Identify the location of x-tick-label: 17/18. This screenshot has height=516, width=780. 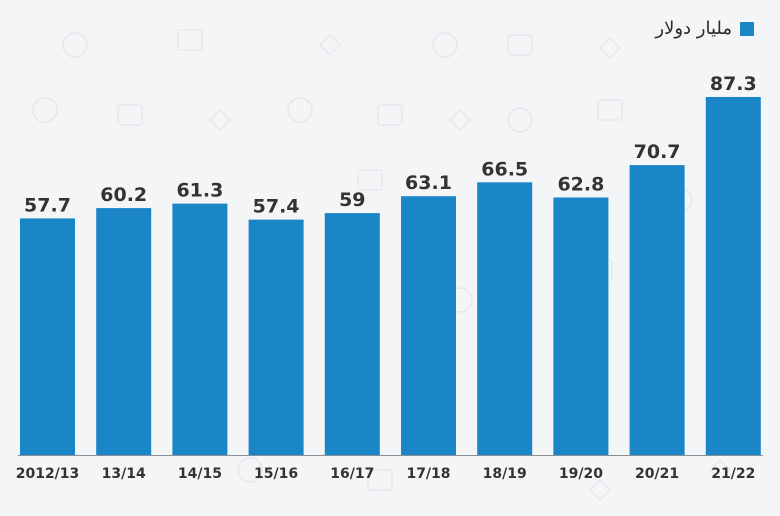
(428, 474).